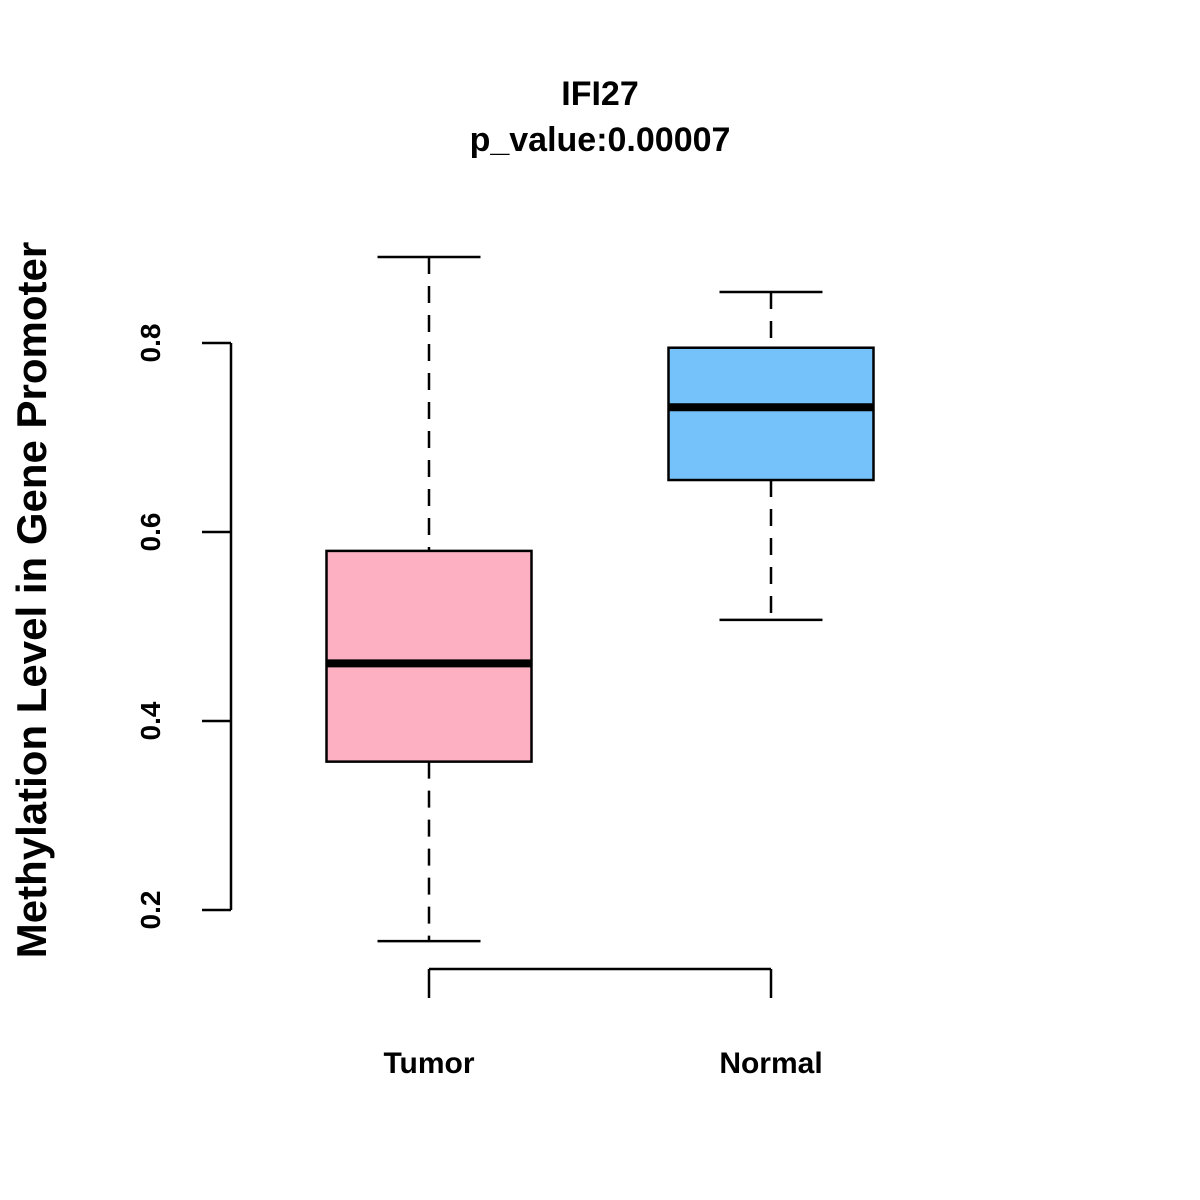  I want to click on x-tick-label: Tumor, so click(428, 1063).